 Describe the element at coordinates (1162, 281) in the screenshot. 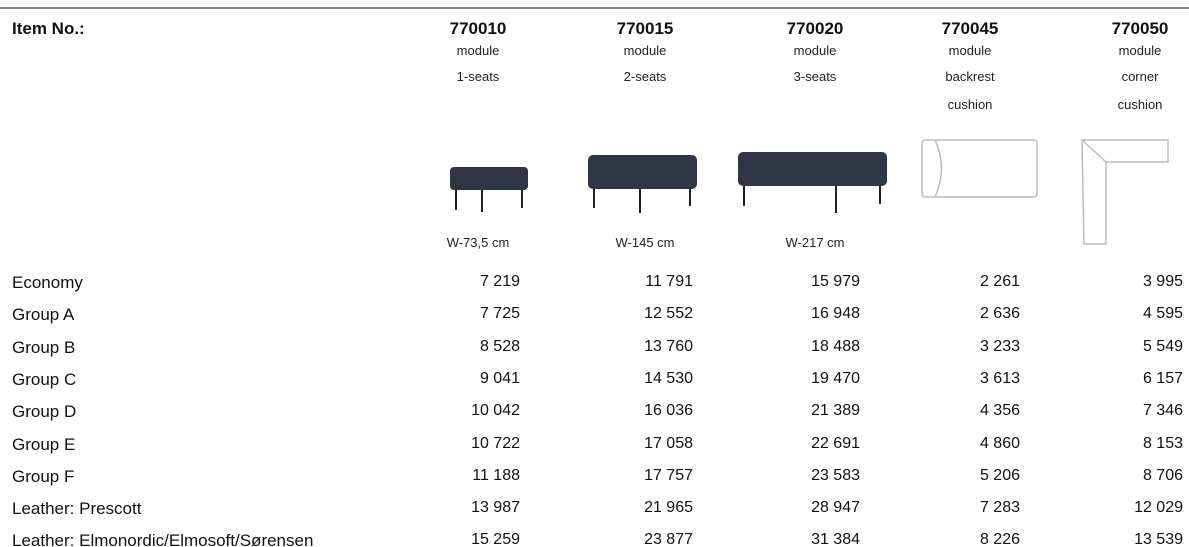

I see `price: 3 995` at that location.